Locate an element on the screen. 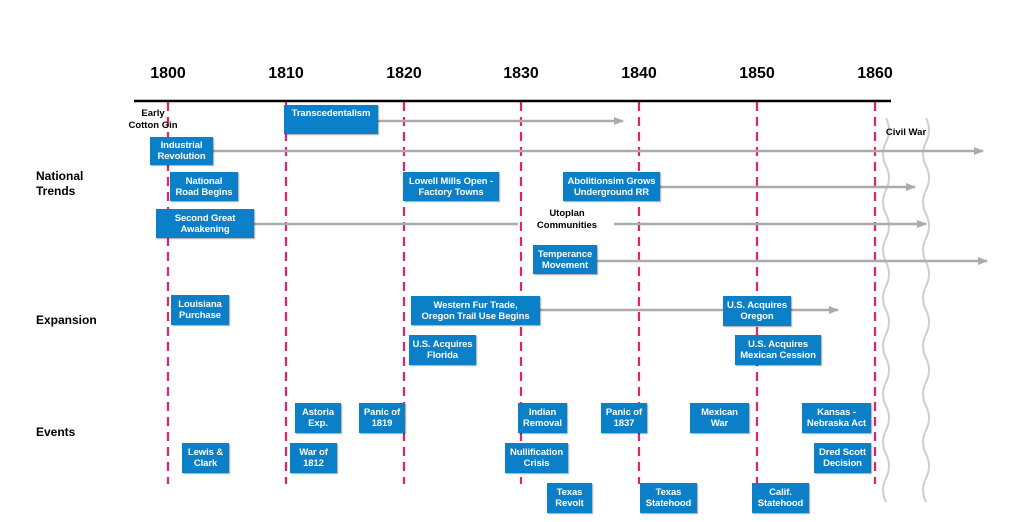  box-lewis-clark: Lewis & Clark is located at coordinates (205, 458).